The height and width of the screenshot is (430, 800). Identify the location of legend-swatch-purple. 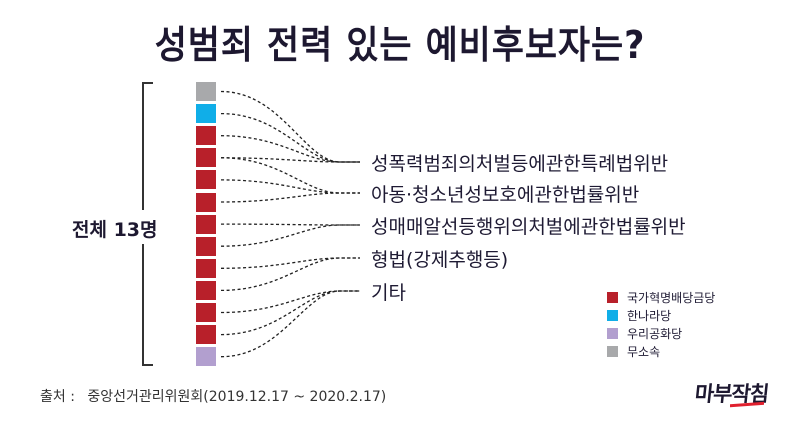
(612, 333).